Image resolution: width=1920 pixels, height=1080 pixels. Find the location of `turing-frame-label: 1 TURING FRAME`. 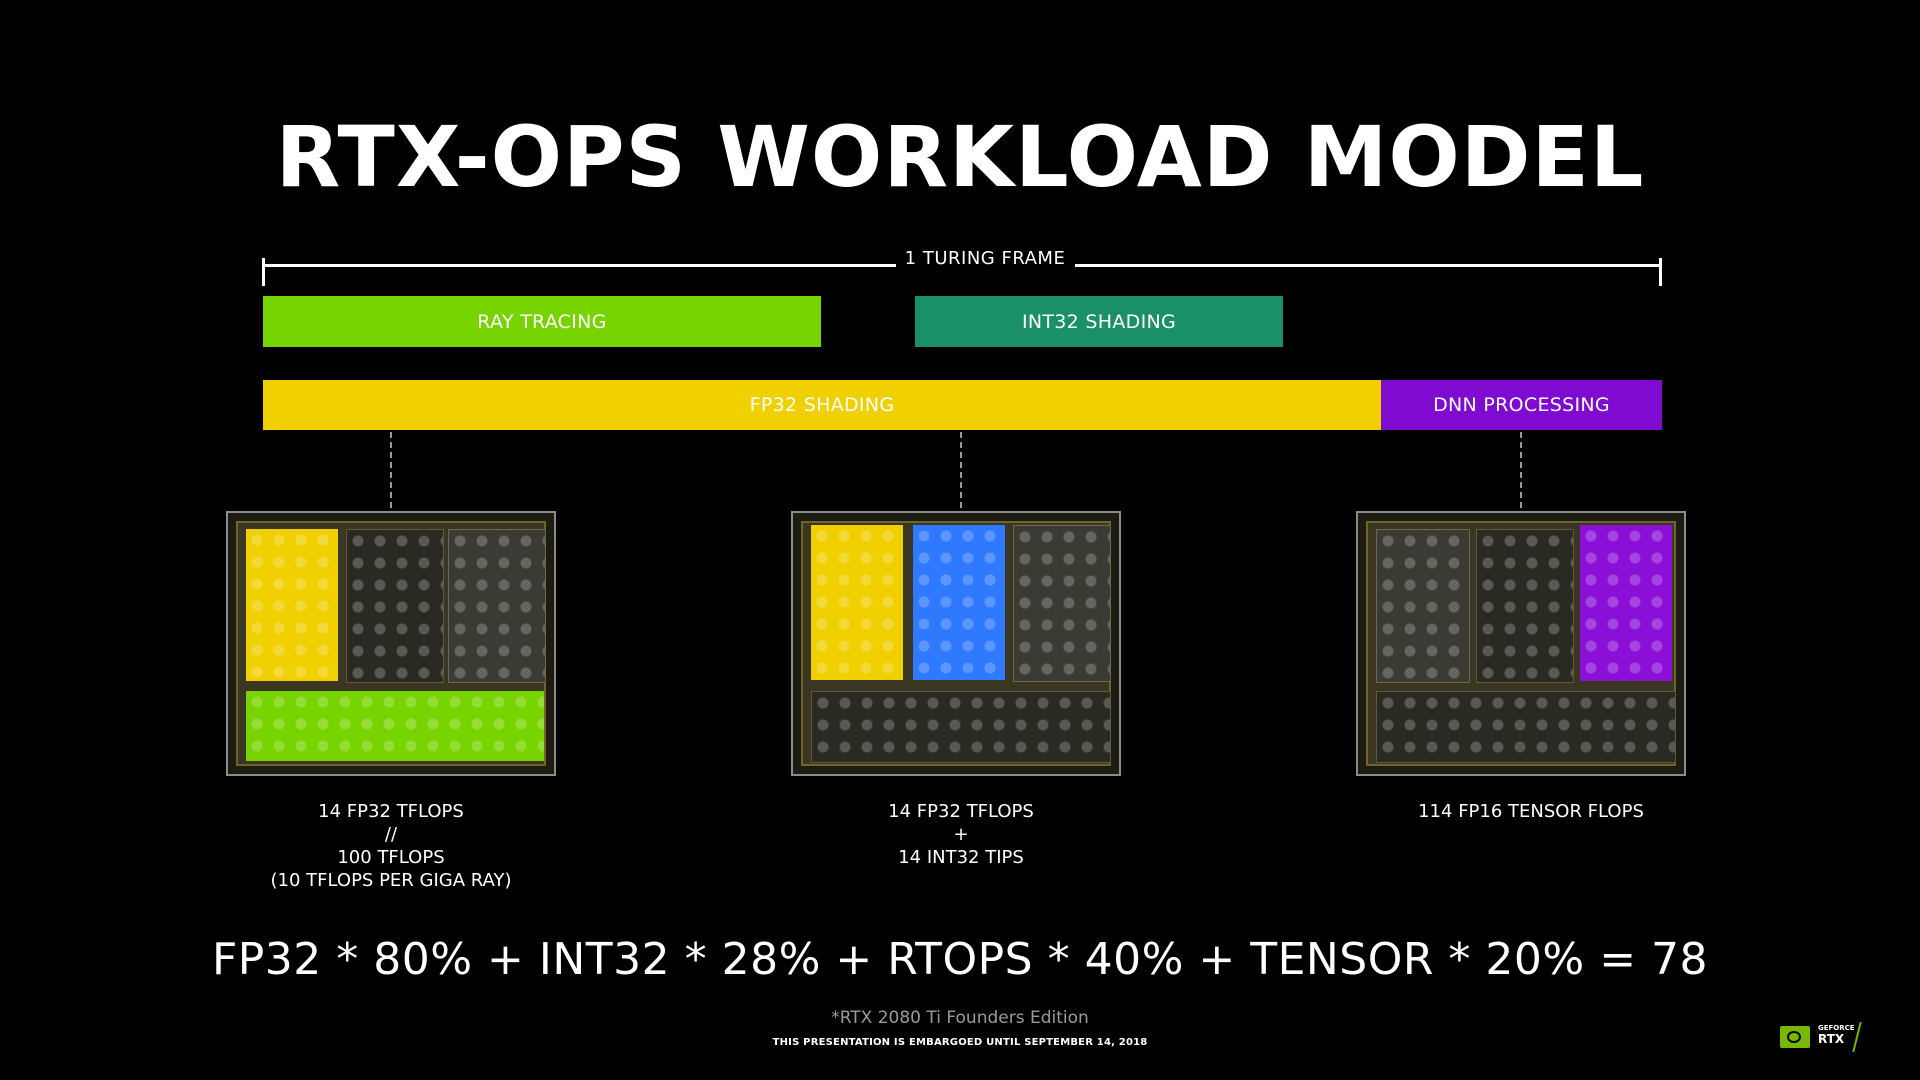

turing-frame-label: 1 TURING FRAME is located at coordinates (985, 258).